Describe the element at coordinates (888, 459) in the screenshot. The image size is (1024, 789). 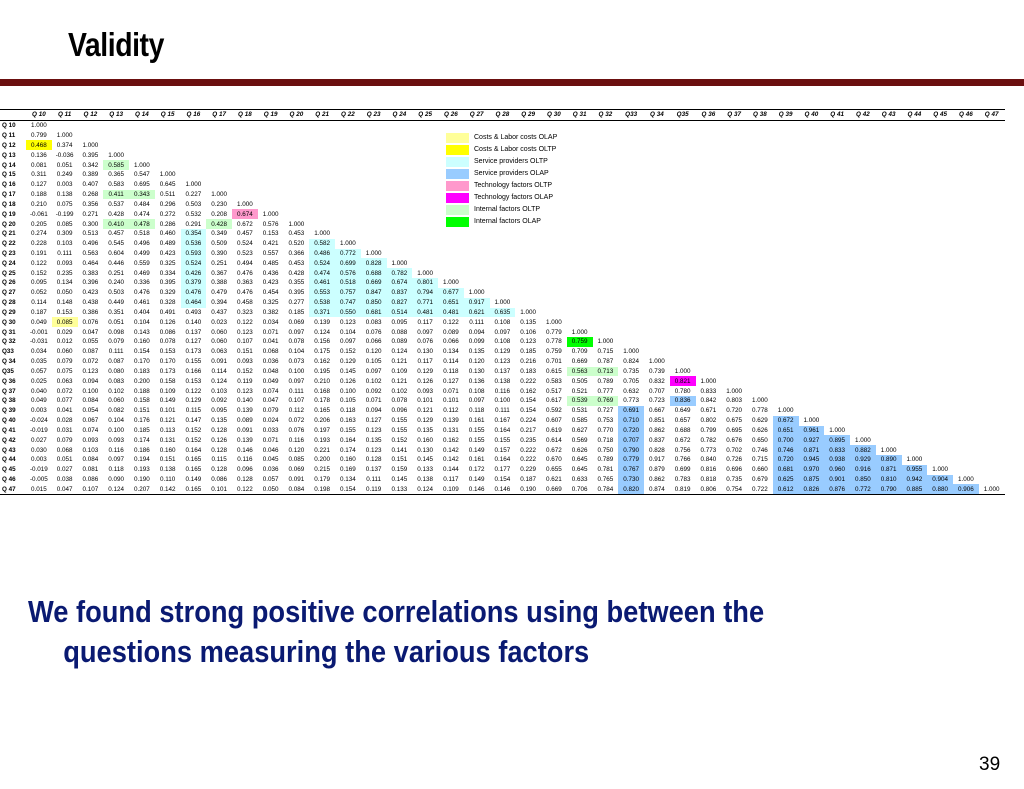
I see `table-cell: 0.890` at that location.